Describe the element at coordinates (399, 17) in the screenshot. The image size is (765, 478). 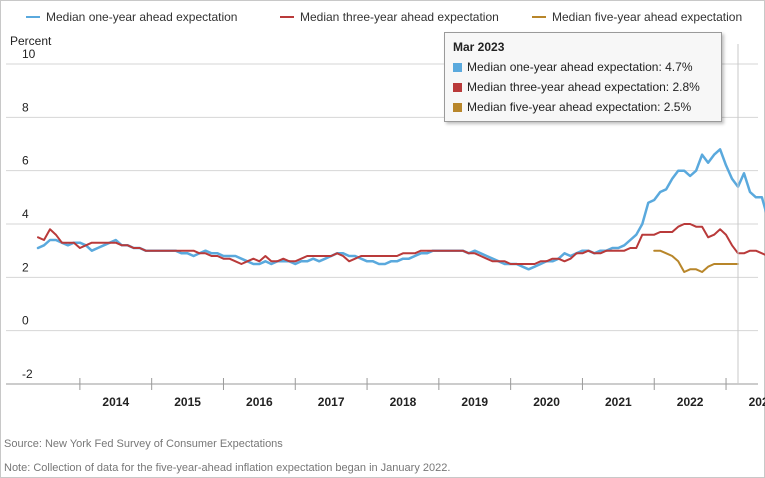
I see `legend-label-three-year: Median three-year ahead expectation` at that location.